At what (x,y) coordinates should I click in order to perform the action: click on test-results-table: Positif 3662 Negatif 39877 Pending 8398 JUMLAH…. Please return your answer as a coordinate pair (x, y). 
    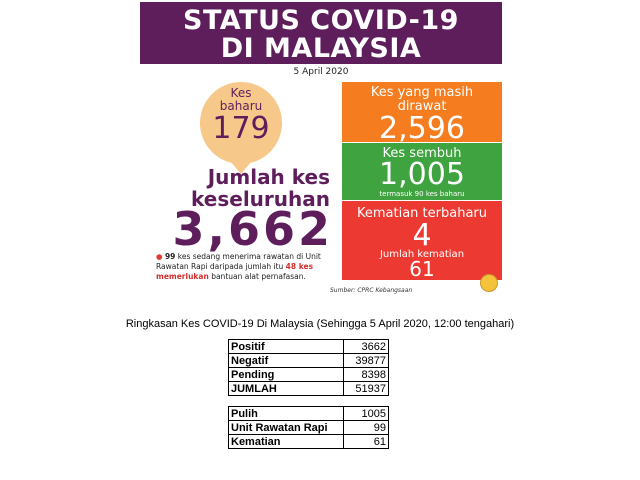
    Looking at the image, I should click on (308, 367).